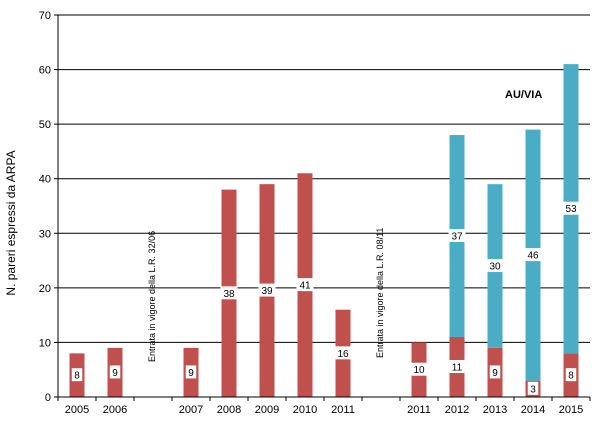 The image size is (611, 426). I want to click on x-tick-label: 2009, so click(267, 410).